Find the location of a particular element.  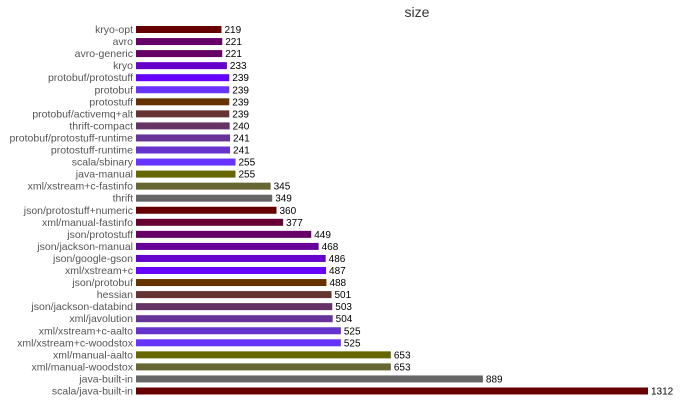

category-label: hessian is located at coordinates (115, 295).